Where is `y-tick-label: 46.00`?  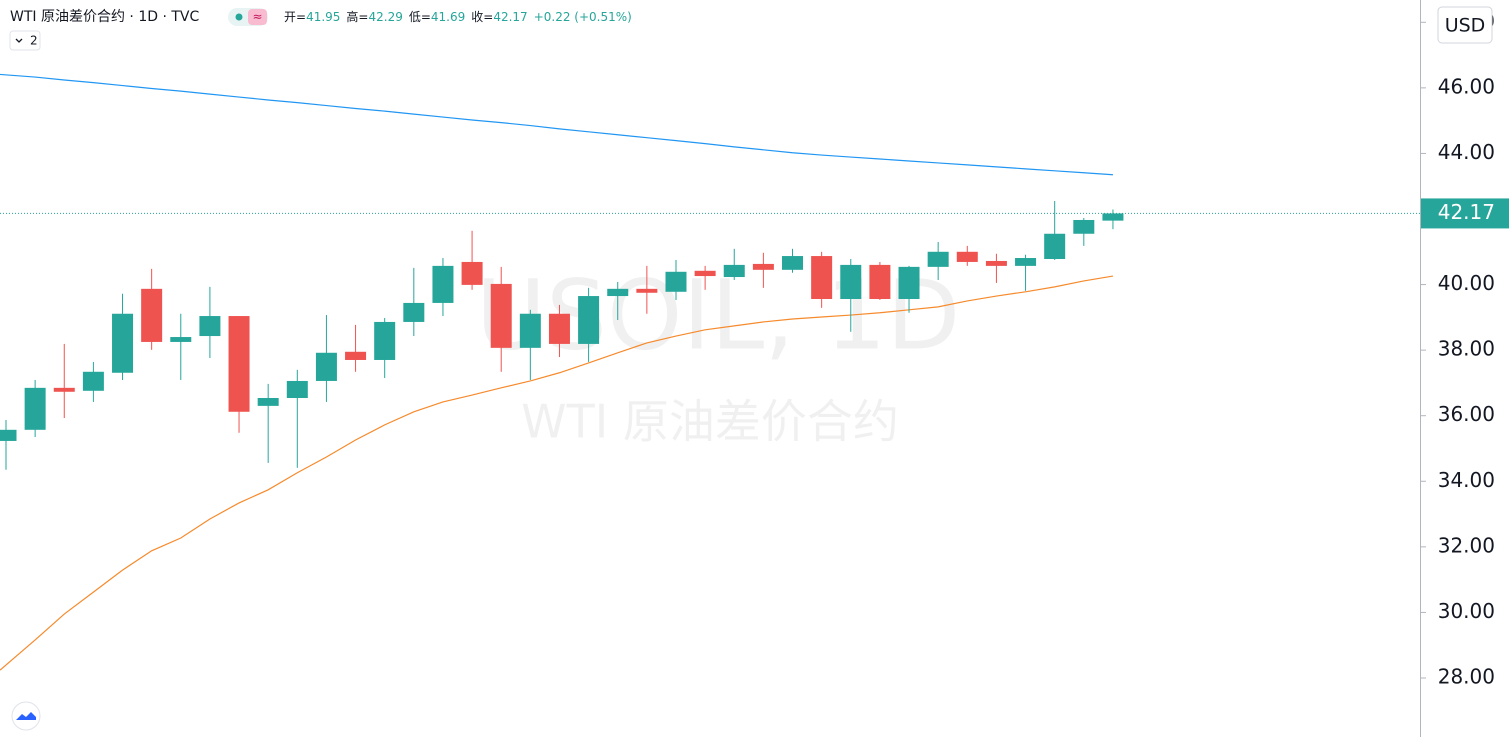
y-tick-label: 46.00 is located at coordinates (1466, 86).